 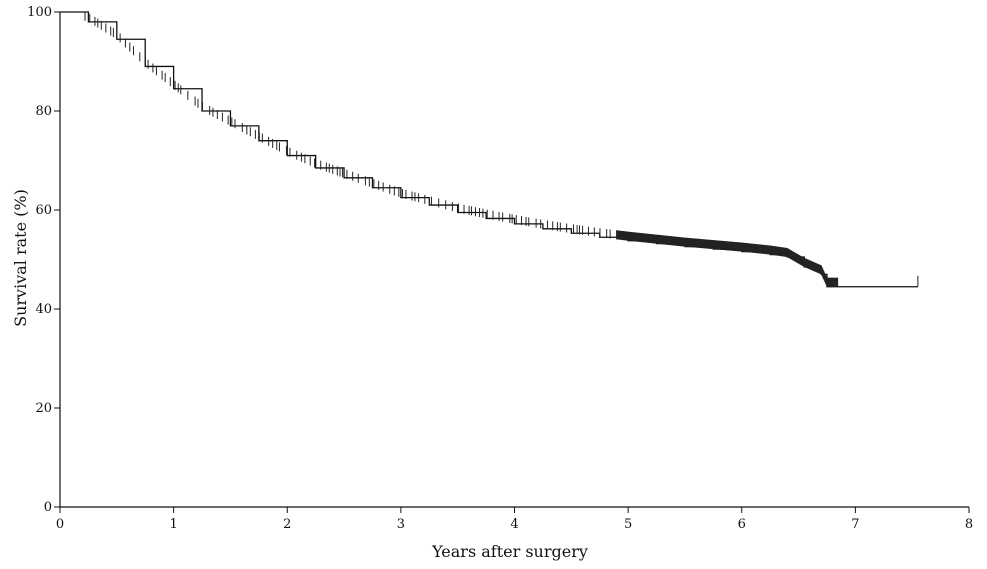 What do you see at coordinates (43, 111) in the screenshot?
I see `y-tick-label: 80` at bounding box center [43, 111].